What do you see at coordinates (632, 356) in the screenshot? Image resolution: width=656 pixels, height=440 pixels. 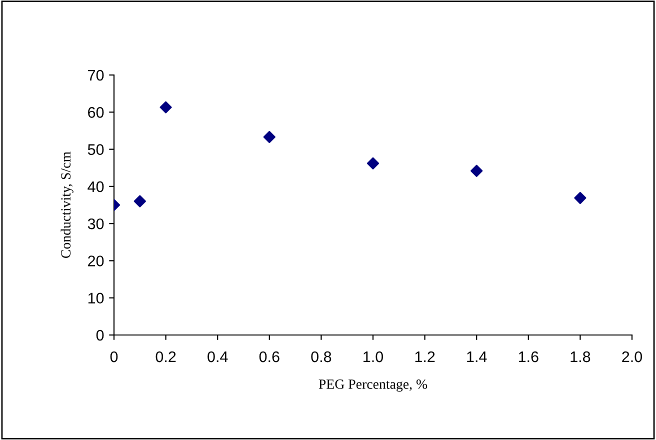 I see `x-tick-label: 2.0` at bounding box center [632, 356].